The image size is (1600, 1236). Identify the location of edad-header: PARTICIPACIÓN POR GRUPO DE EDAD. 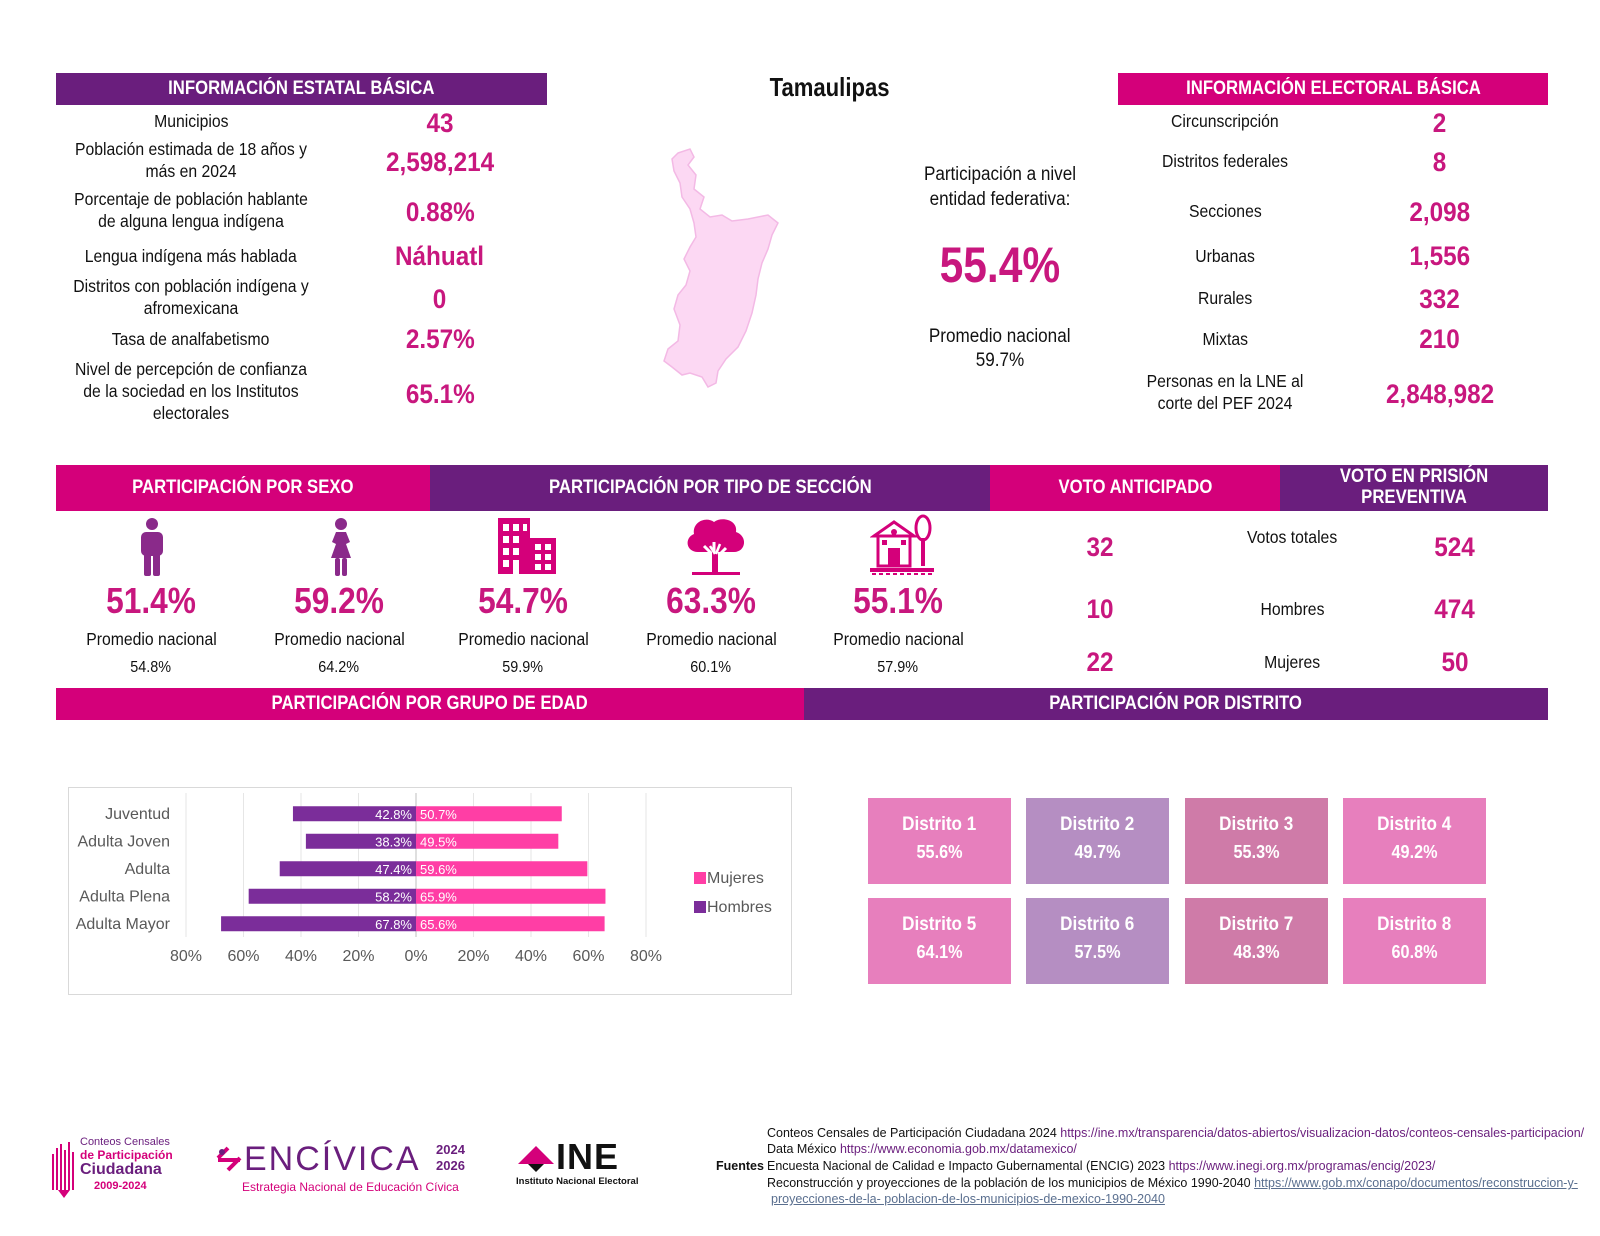
(430, 704).